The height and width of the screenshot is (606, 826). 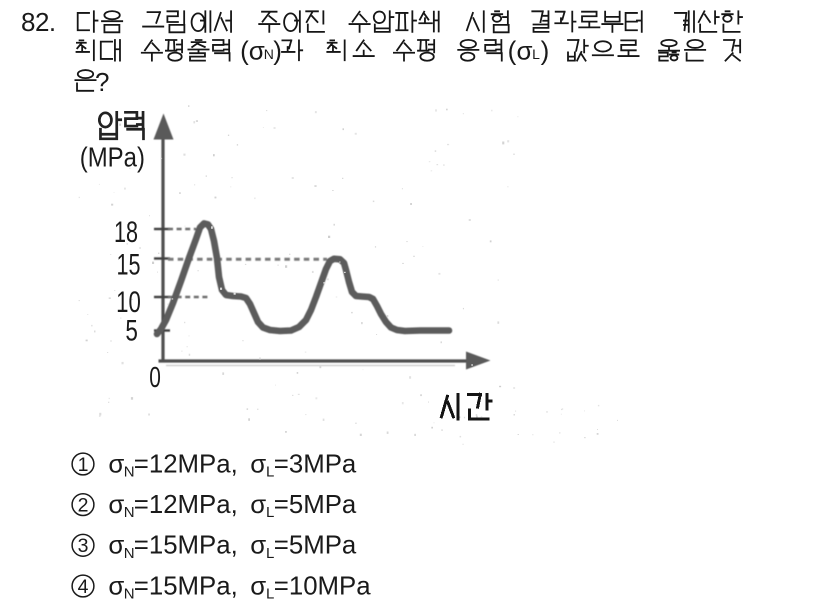 I want to click on svg-text: 18, so click(x=126, y=231).